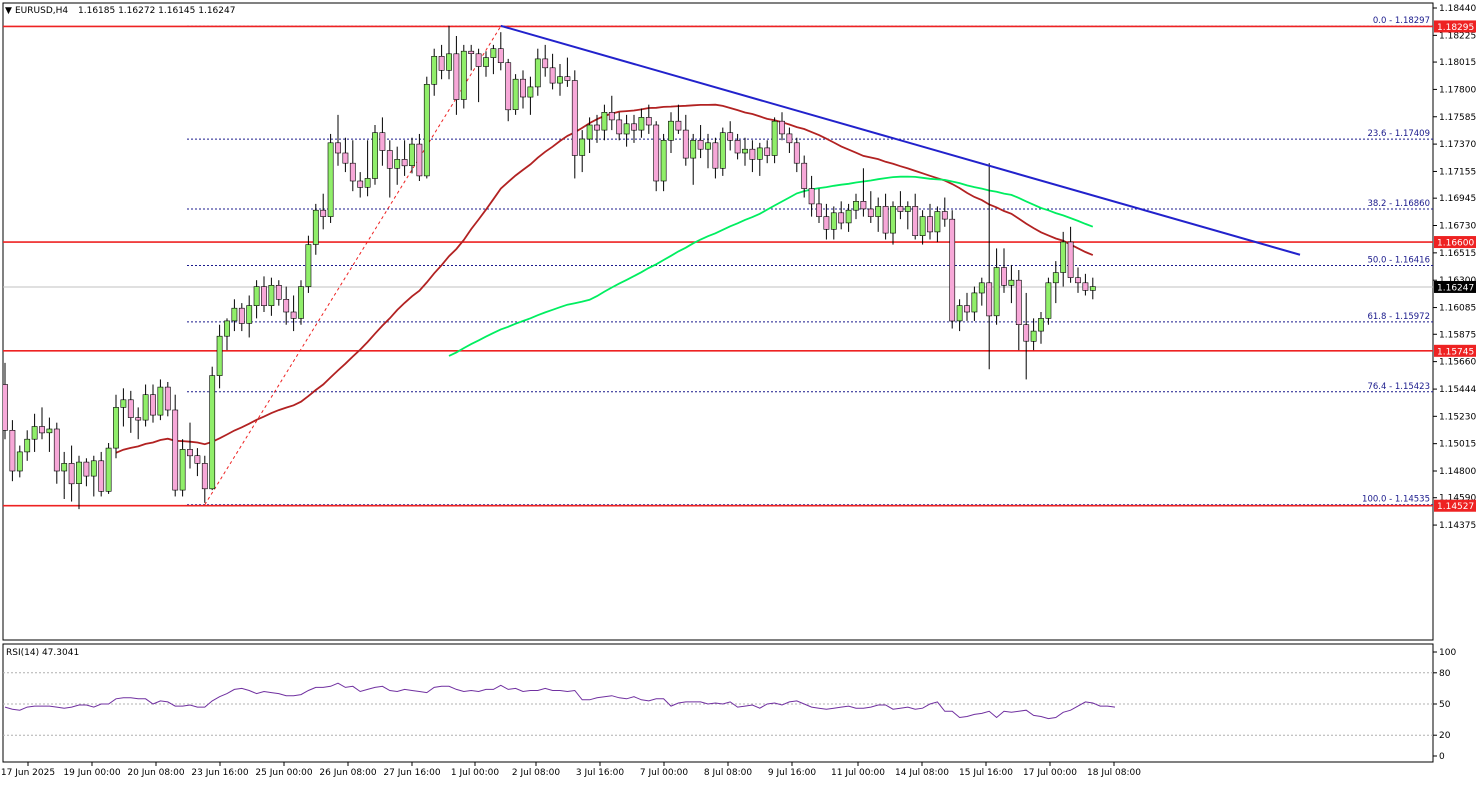  Describe the element at coordinates (729, 705) in the screenshot. I see `rsi-panel: 100 80 50 20 0` at that location.